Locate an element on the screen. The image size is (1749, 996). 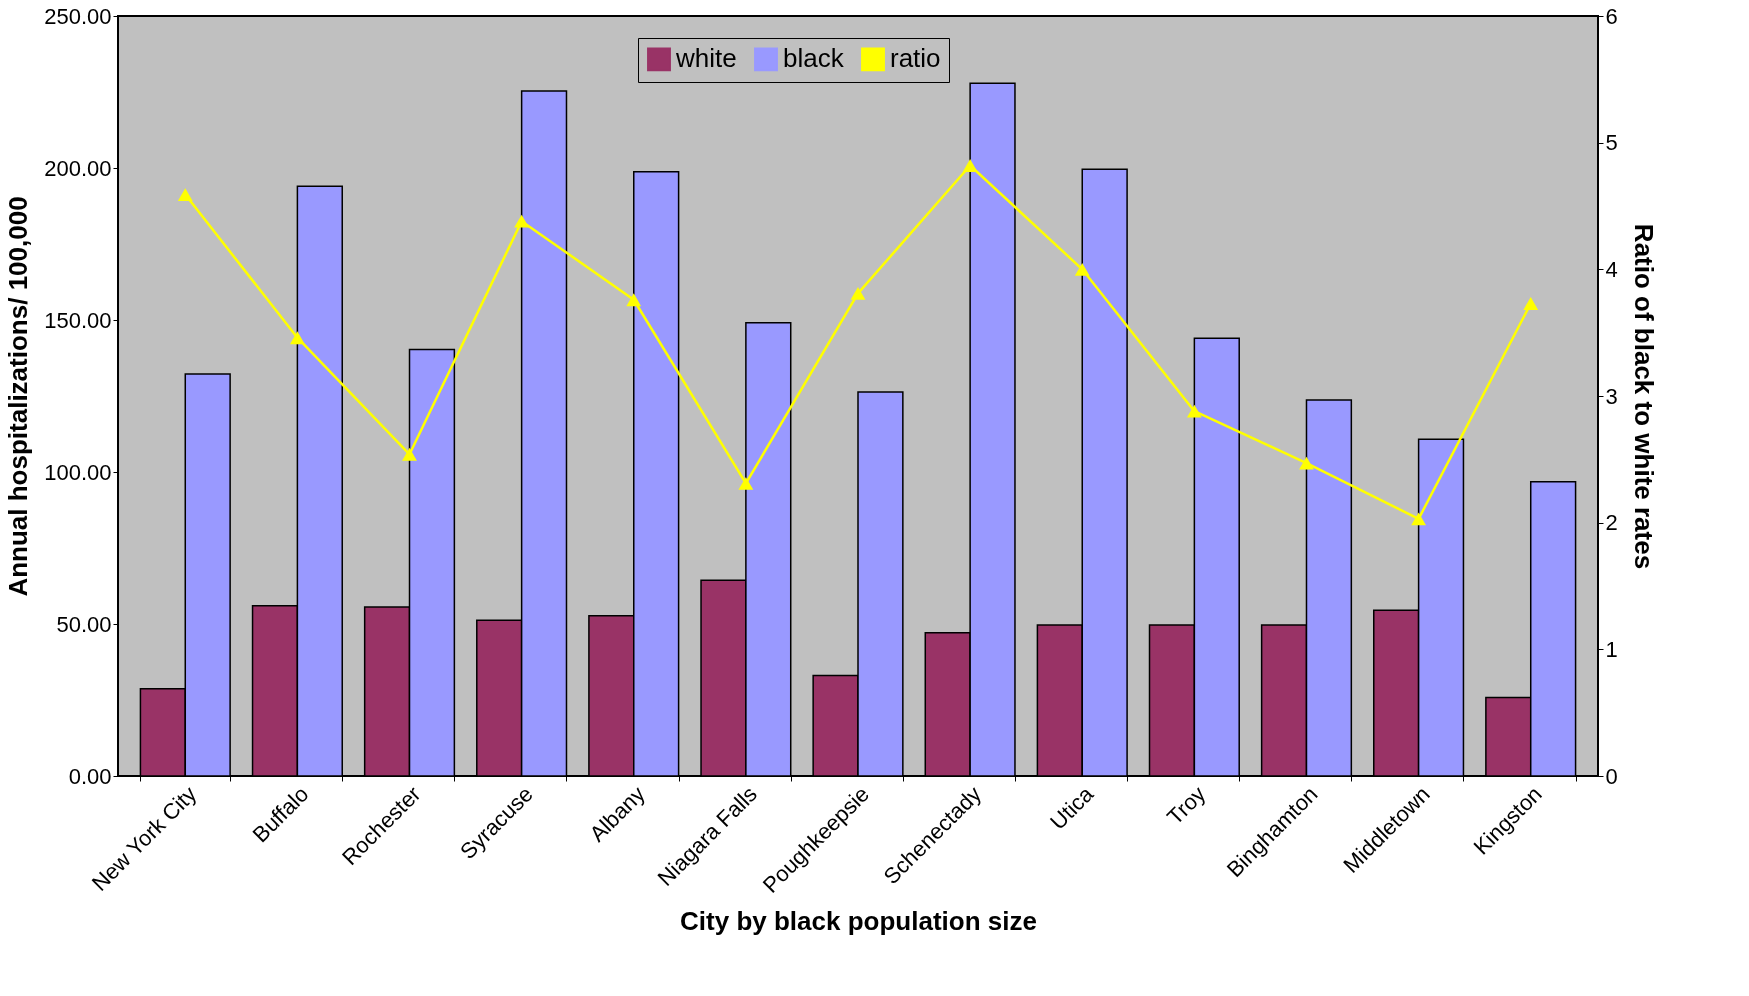
legend-label: white is located at coordinates (706, 58).